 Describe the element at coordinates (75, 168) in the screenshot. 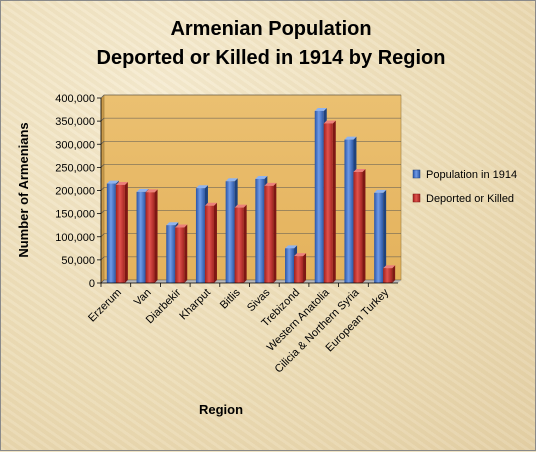

I see `y-tick-label: 250,000` at that location.